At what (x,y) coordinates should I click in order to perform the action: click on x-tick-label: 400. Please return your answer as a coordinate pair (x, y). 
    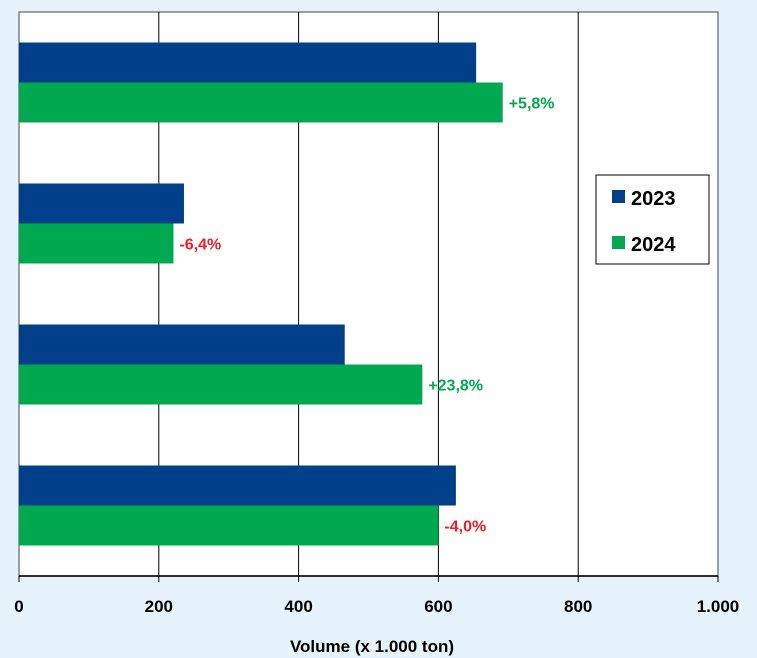
    Looking at the image, I should click on (298, 606).